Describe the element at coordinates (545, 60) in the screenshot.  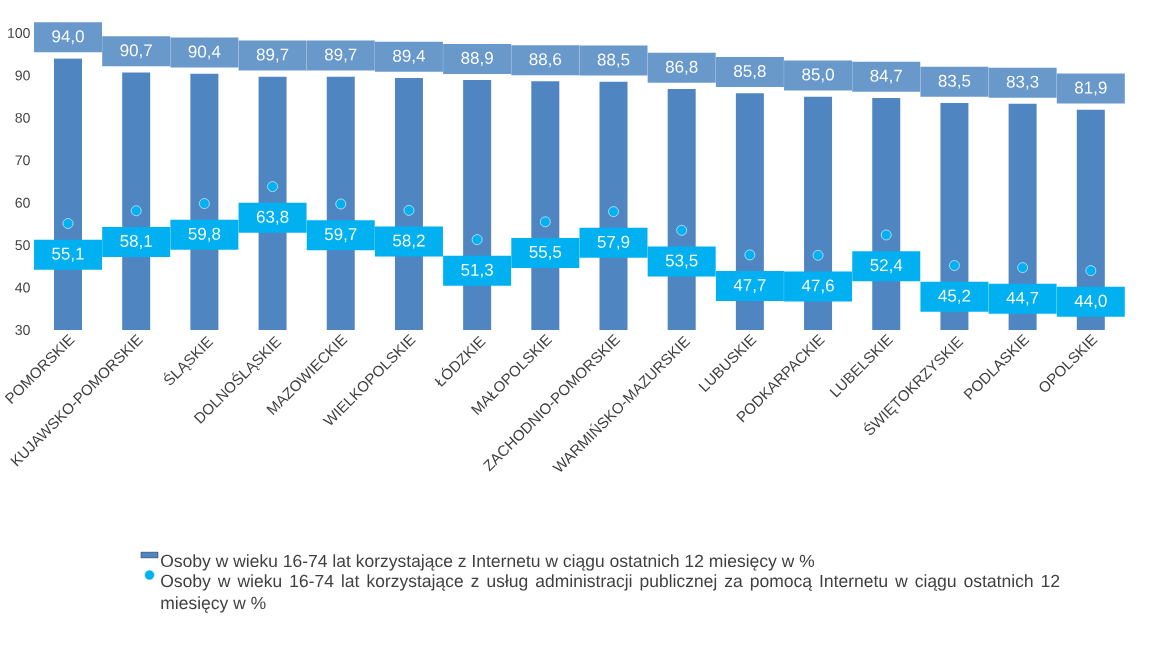
I see `data-label: 88,6` at that location.